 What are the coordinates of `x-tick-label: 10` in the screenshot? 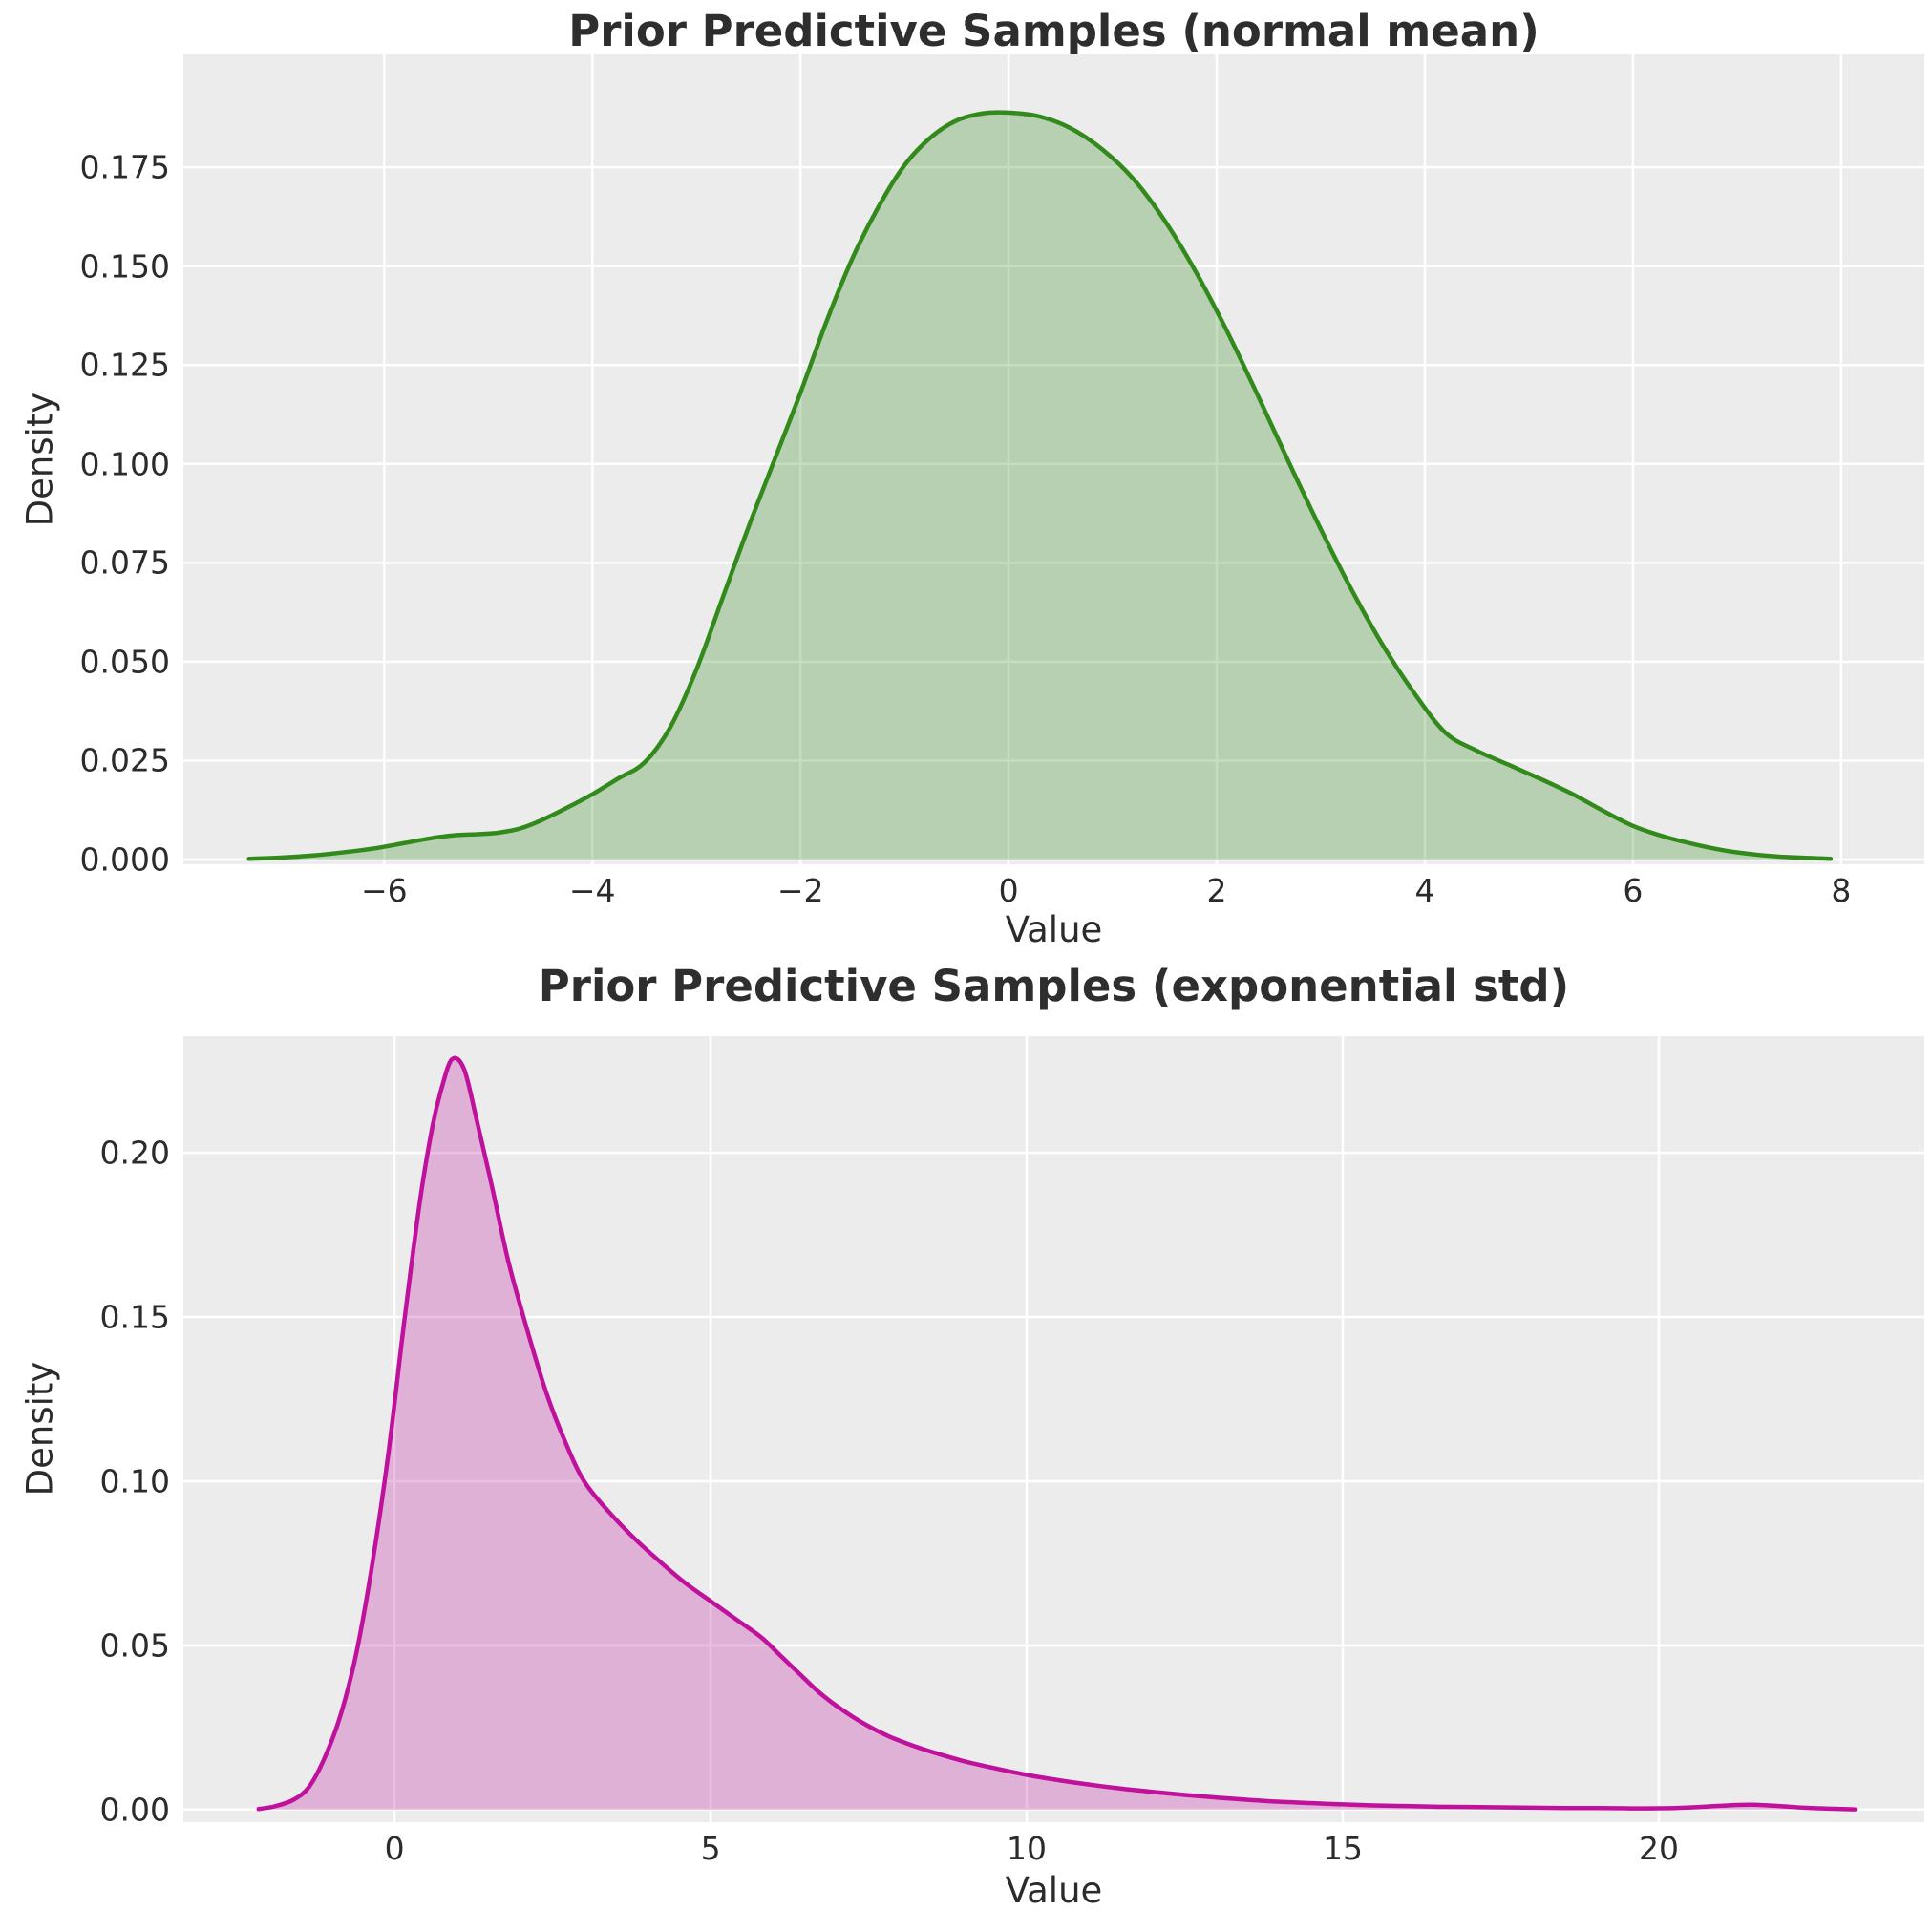 It's located at (1027, 1848).